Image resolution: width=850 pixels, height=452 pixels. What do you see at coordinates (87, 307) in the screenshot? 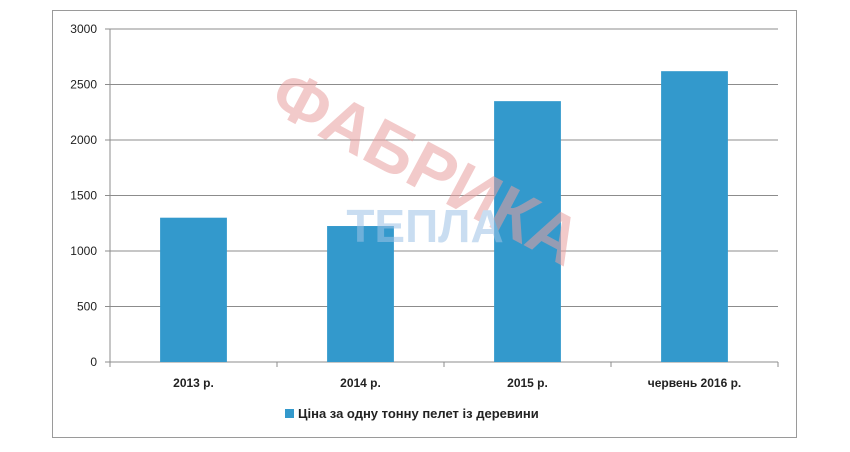
I see `y-tick-label: 500` at bounding box center [87, 307].